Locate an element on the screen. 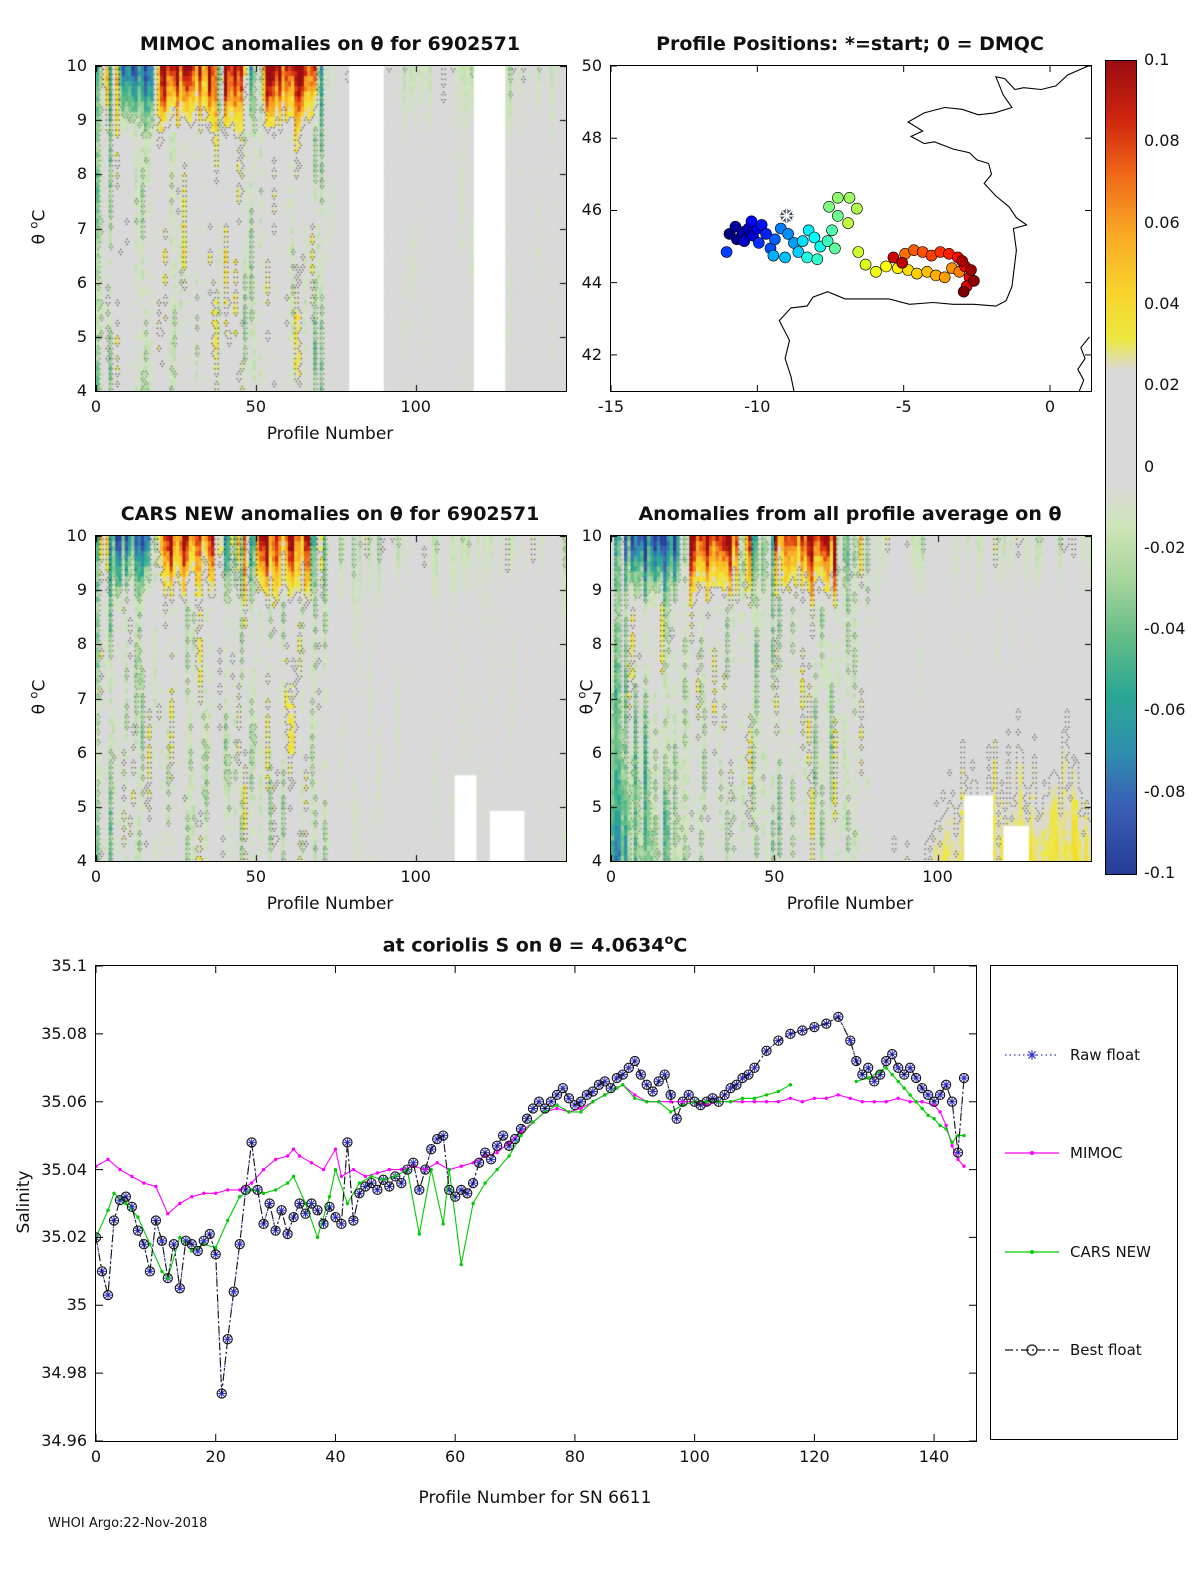 Image resolution: width=1200 pixels, height=1575 pixels. y-tick-label: 48 is located at coordinates (591, 138).